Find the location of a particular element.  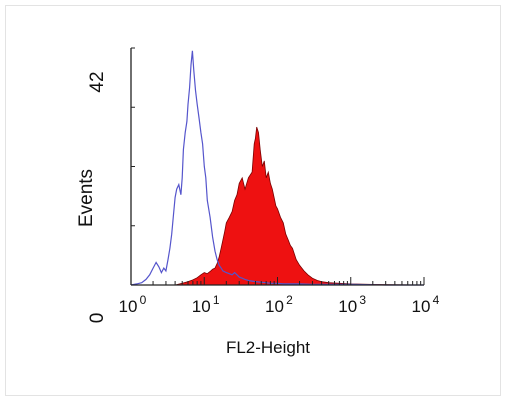

x-tick-exponent: 2 is located at coordinates (289, 300).